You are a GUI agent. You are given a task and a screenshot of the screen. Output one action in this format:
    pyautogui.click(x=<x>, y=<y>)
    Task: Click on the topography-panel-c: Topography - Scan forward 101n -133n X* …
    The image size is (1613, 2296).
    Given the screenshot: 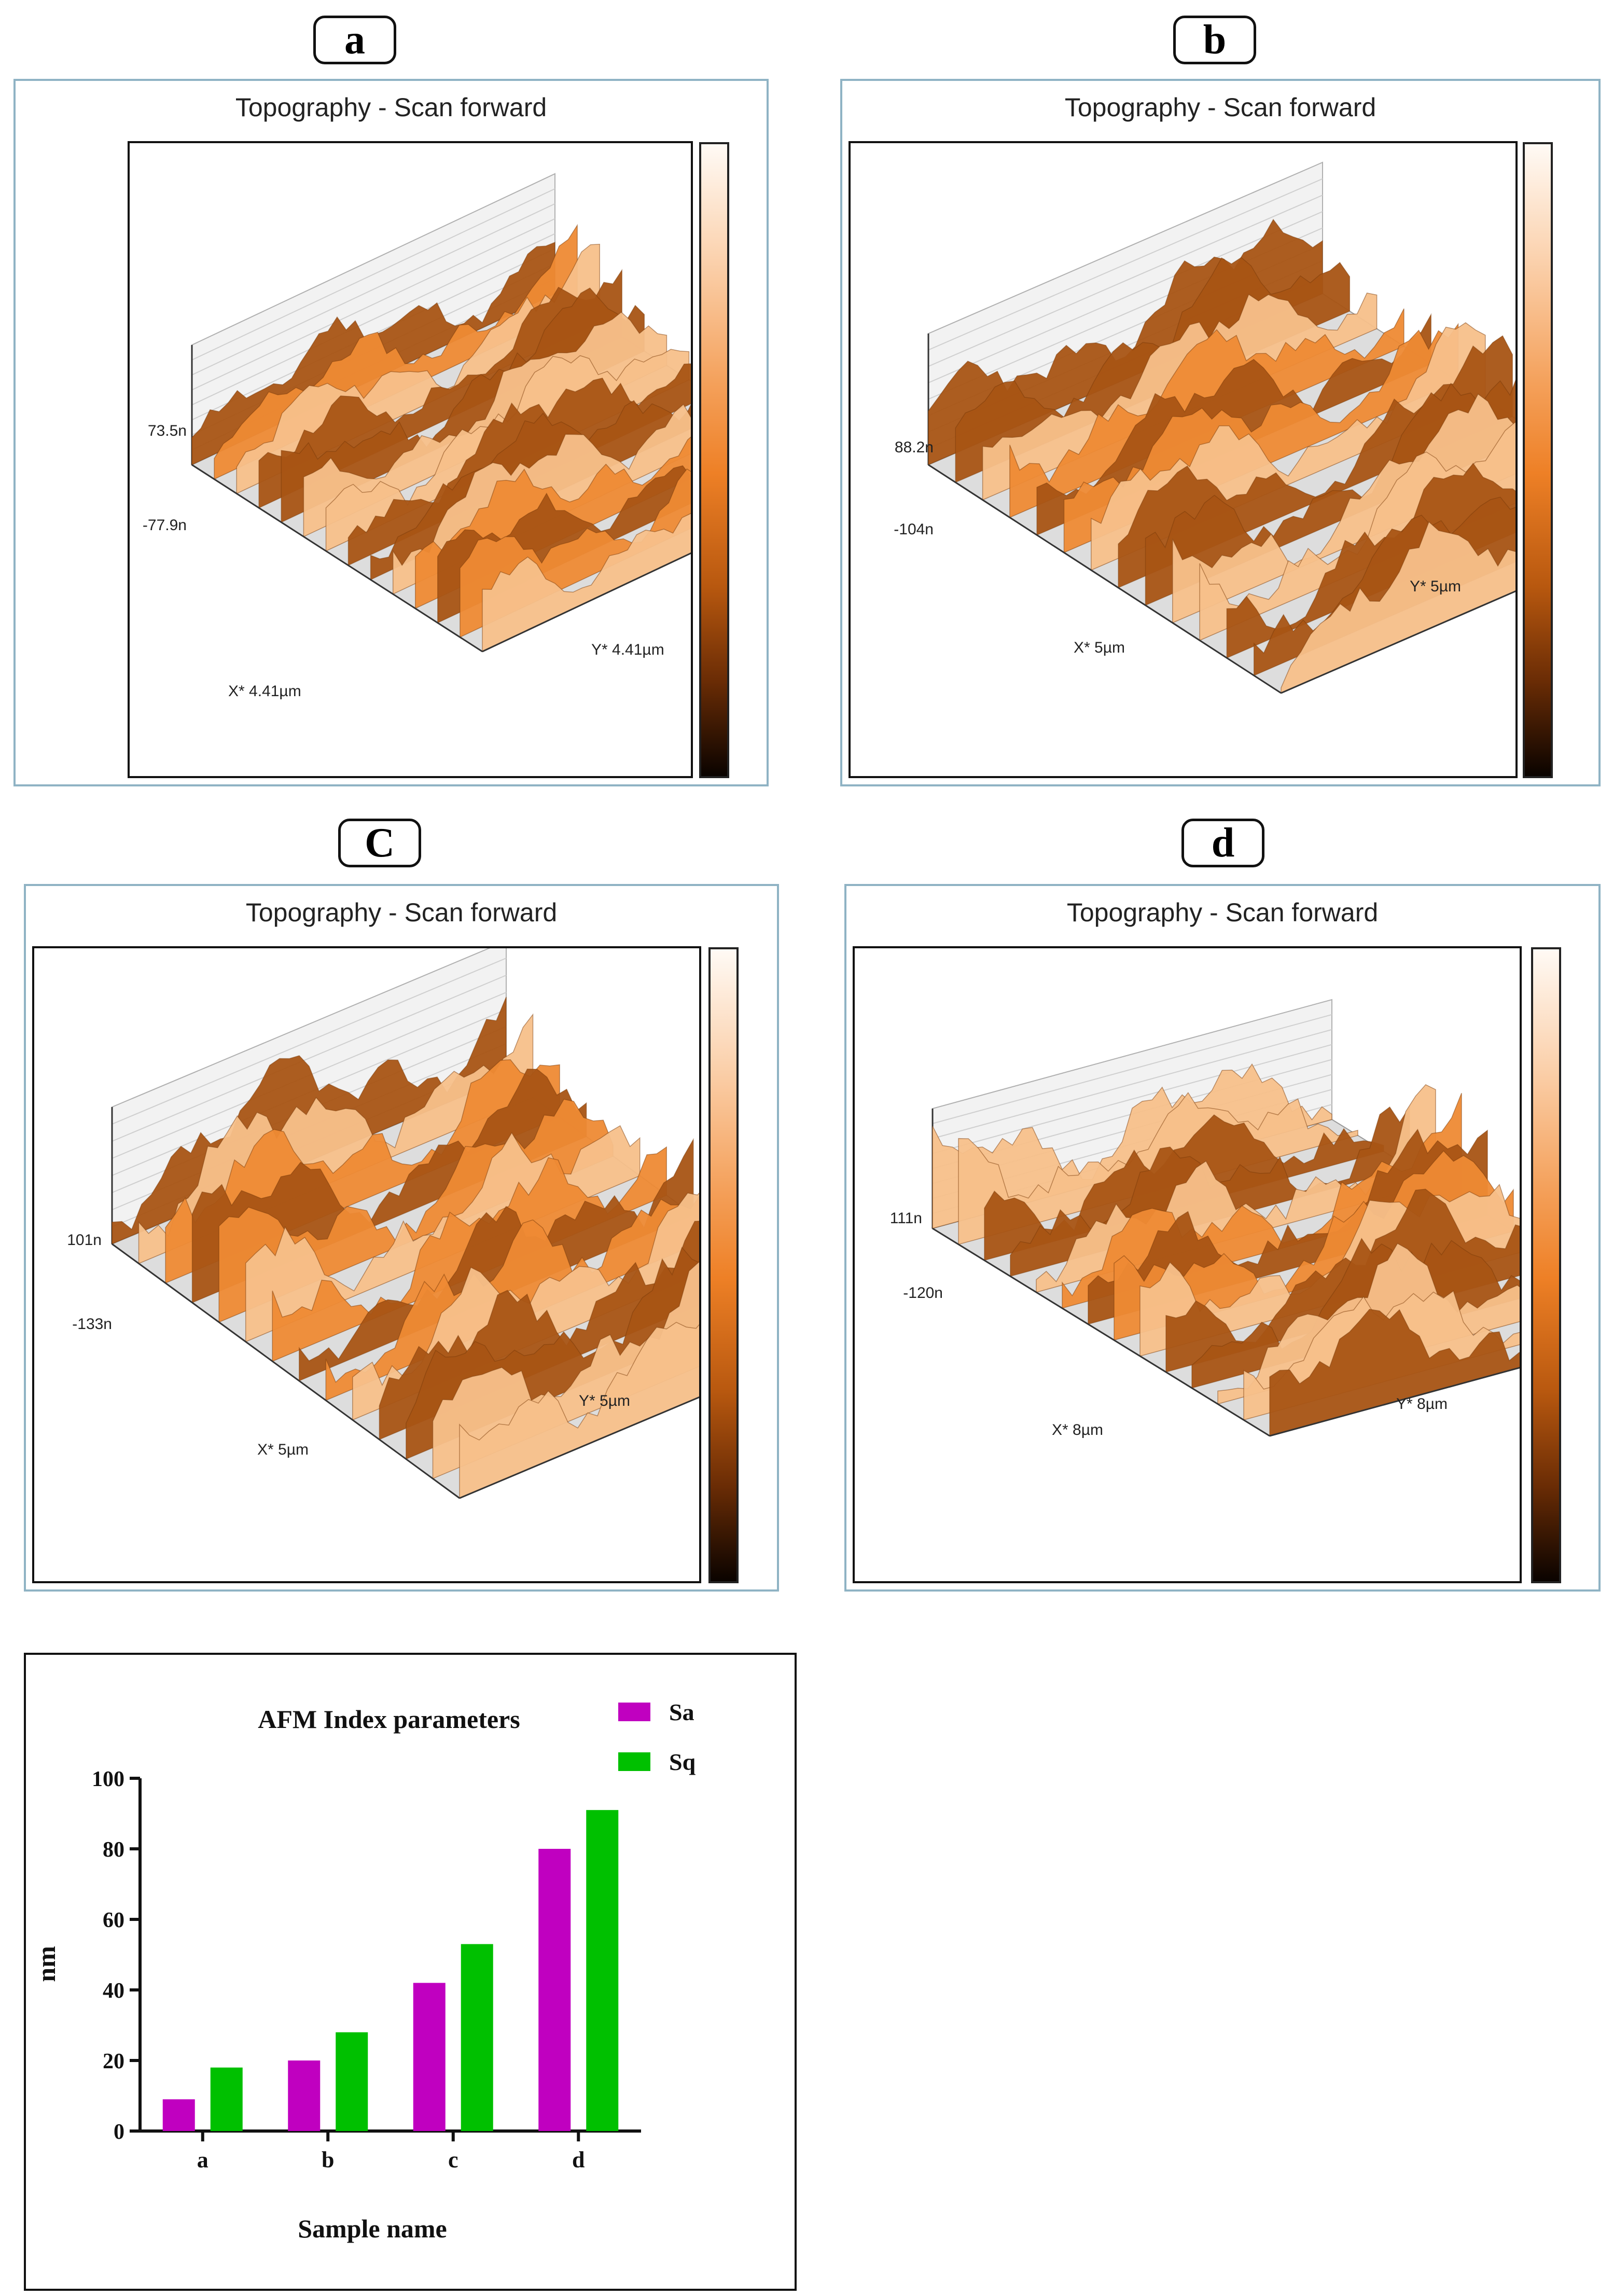 What is the action you would take?
    pyautogui.click(x=401, y=1238)
    